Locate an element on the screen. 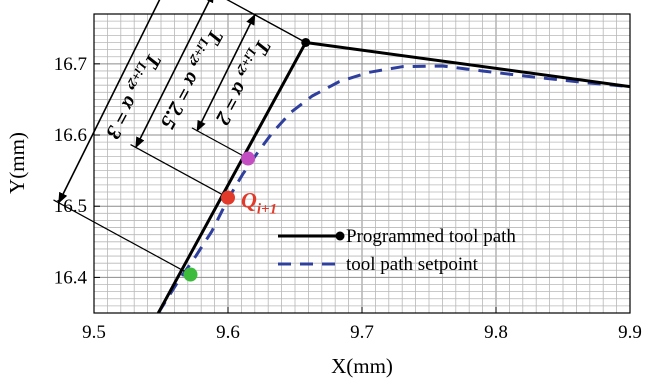 The image size is (662, 381). y-tick-label: 16.6 is located at coordinates (70, 135).